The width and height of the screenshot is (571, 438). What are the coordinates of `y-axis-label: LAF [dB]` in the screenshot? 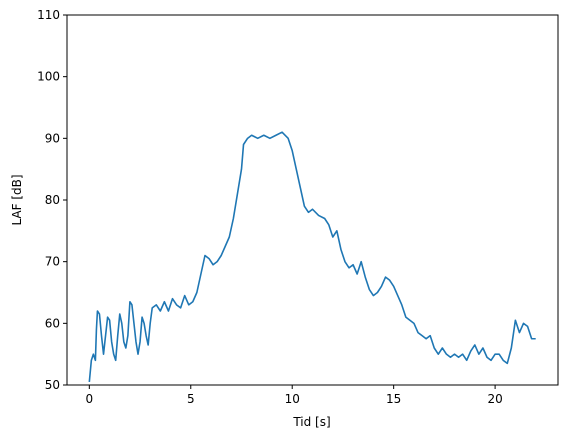 It's located at (17, 199).